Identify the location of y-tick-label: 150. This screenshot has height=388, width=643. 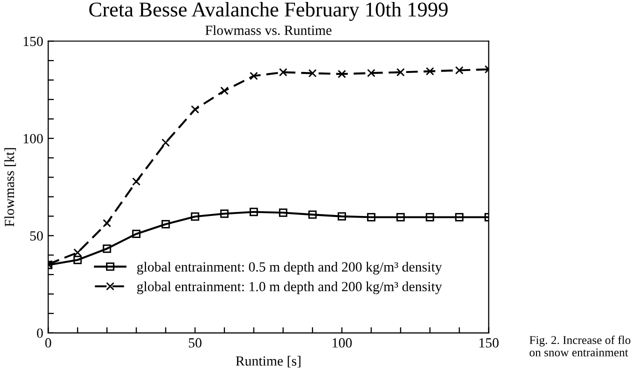
(33, 41).